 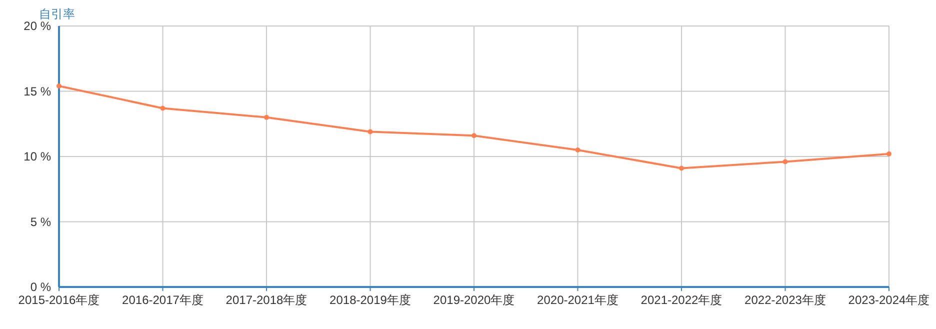 I want to click on x-tick-label: 2018-2019年度, so click(x=370, y=300).